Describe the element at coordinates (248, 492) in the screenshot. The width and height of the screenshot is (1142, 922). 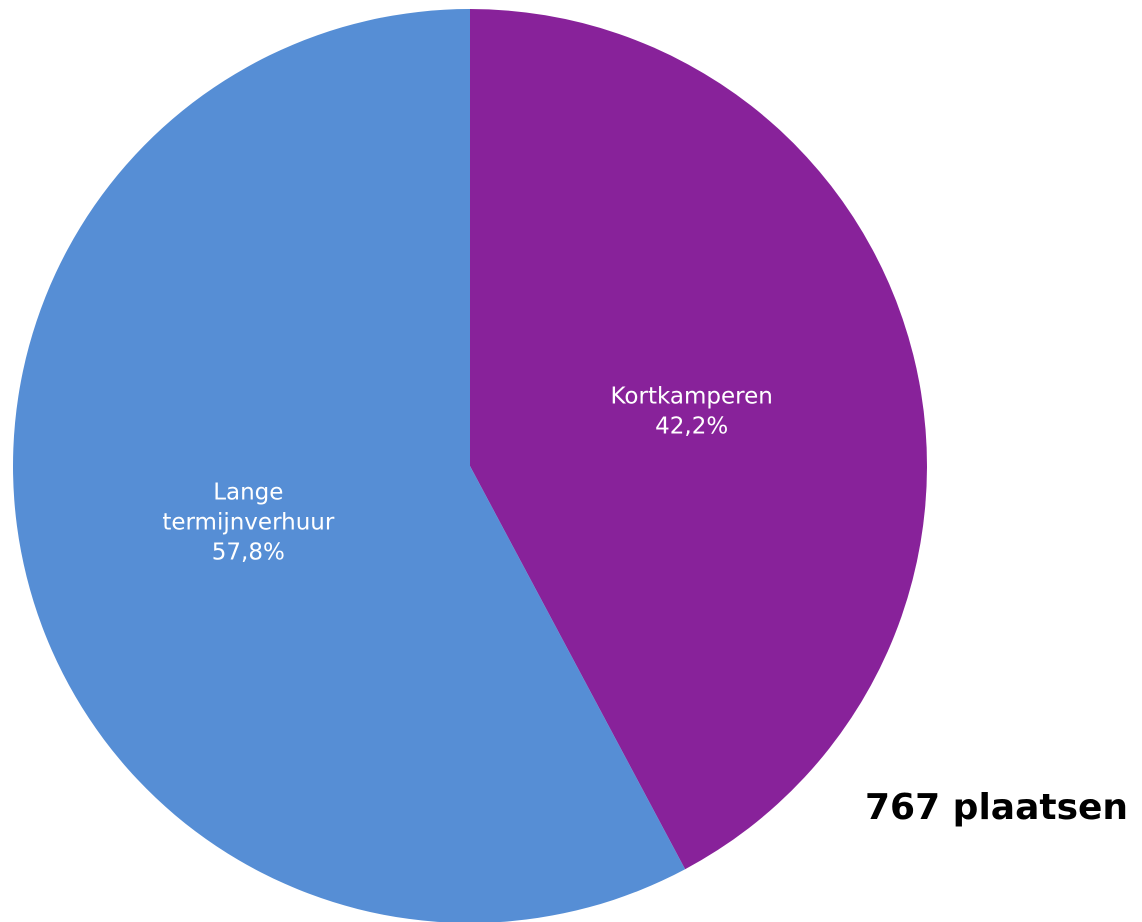
I see `pie-category-label: Lange` at that location.